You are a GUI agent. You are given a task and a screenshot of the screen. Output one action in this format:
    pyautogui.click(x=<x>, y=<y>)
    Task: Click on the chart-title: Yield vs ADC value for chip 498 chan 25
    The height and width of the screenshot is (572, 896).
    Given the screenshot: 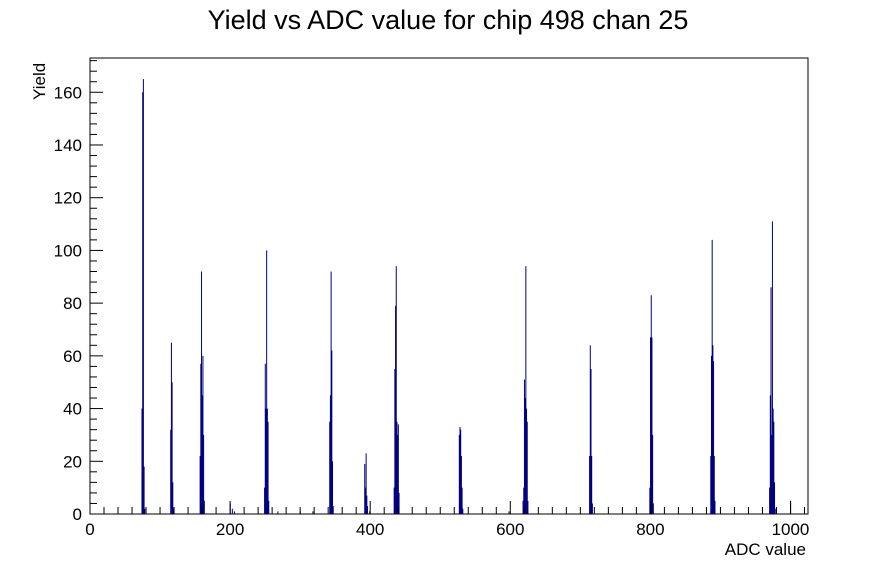 What is the action you would take?
    pyautogui.click(x=448, y=20)
    